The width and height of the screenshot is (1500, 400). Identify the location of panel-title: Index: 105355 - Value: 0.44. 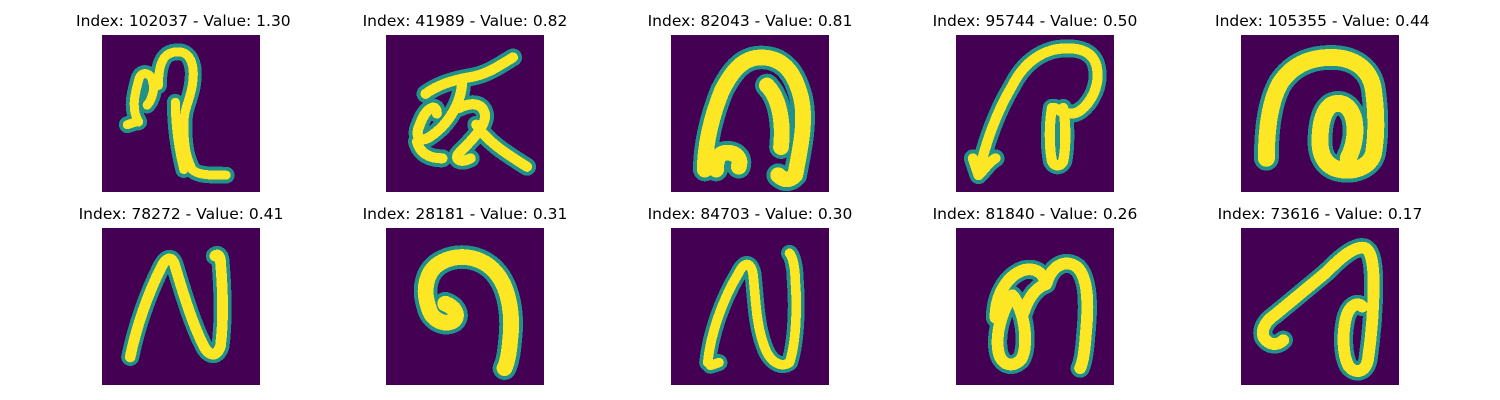
(1322, 21).